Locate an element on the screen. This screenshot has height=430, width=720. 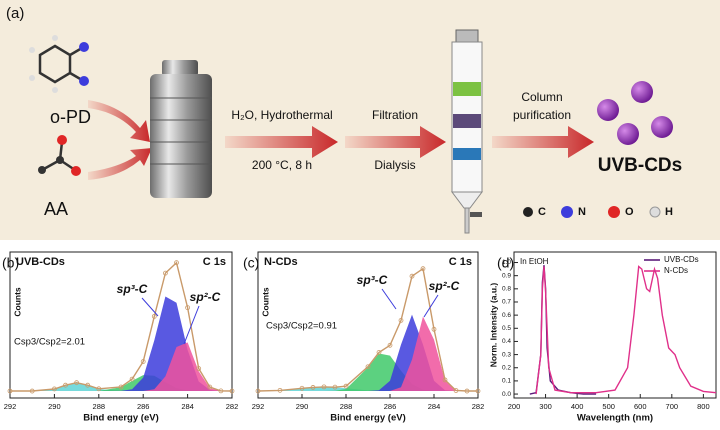
x-tick-label: 282 is located at coordinates (232, 406).